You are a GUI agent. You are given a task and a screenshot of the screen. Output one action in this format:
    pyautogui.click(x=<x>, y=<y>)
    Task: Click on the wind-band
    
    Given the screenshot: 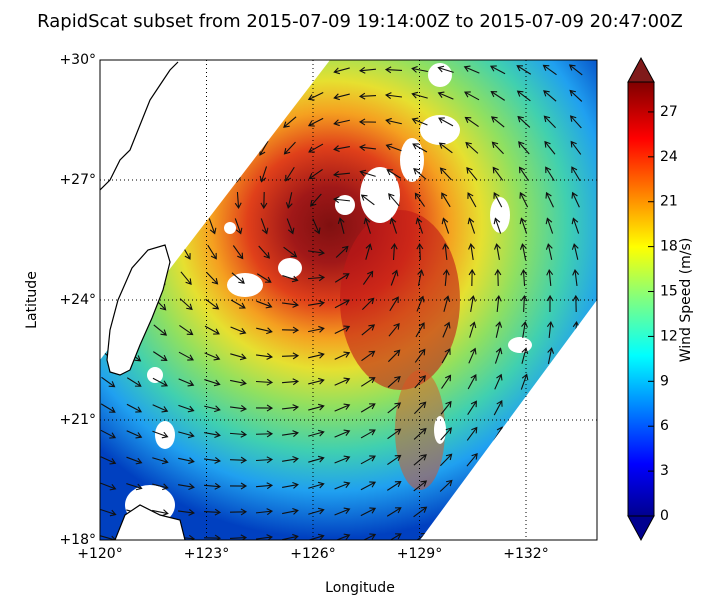 What is the action you would take?
    pyautogui.click(x=420, y=430)
    